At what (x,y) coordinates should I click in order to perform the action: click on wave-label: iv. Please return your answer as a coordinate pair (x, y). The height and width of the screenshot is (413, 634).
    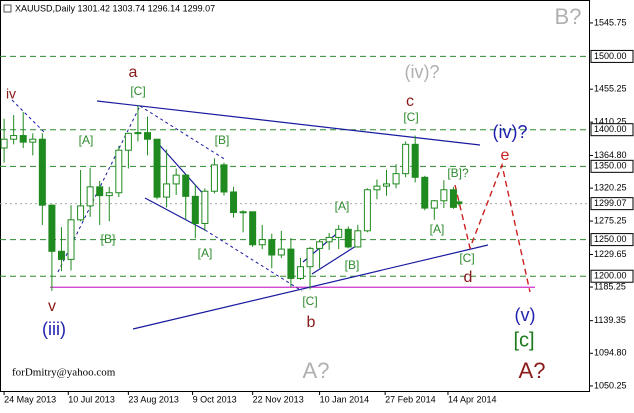
    Looking at the image, I should click on (11, 94).